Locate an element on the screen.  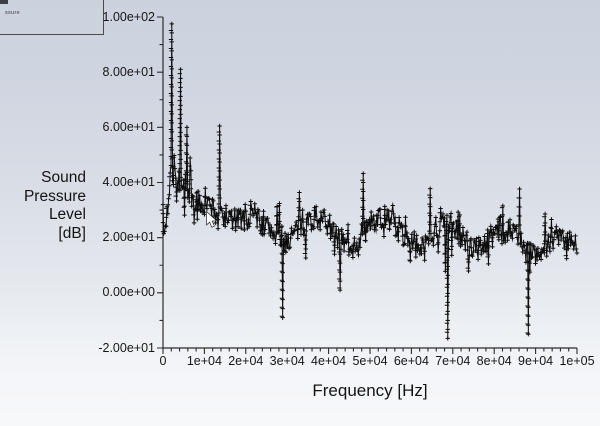
x-tick-label: 7e+04 is located at coordinates (453, 361).